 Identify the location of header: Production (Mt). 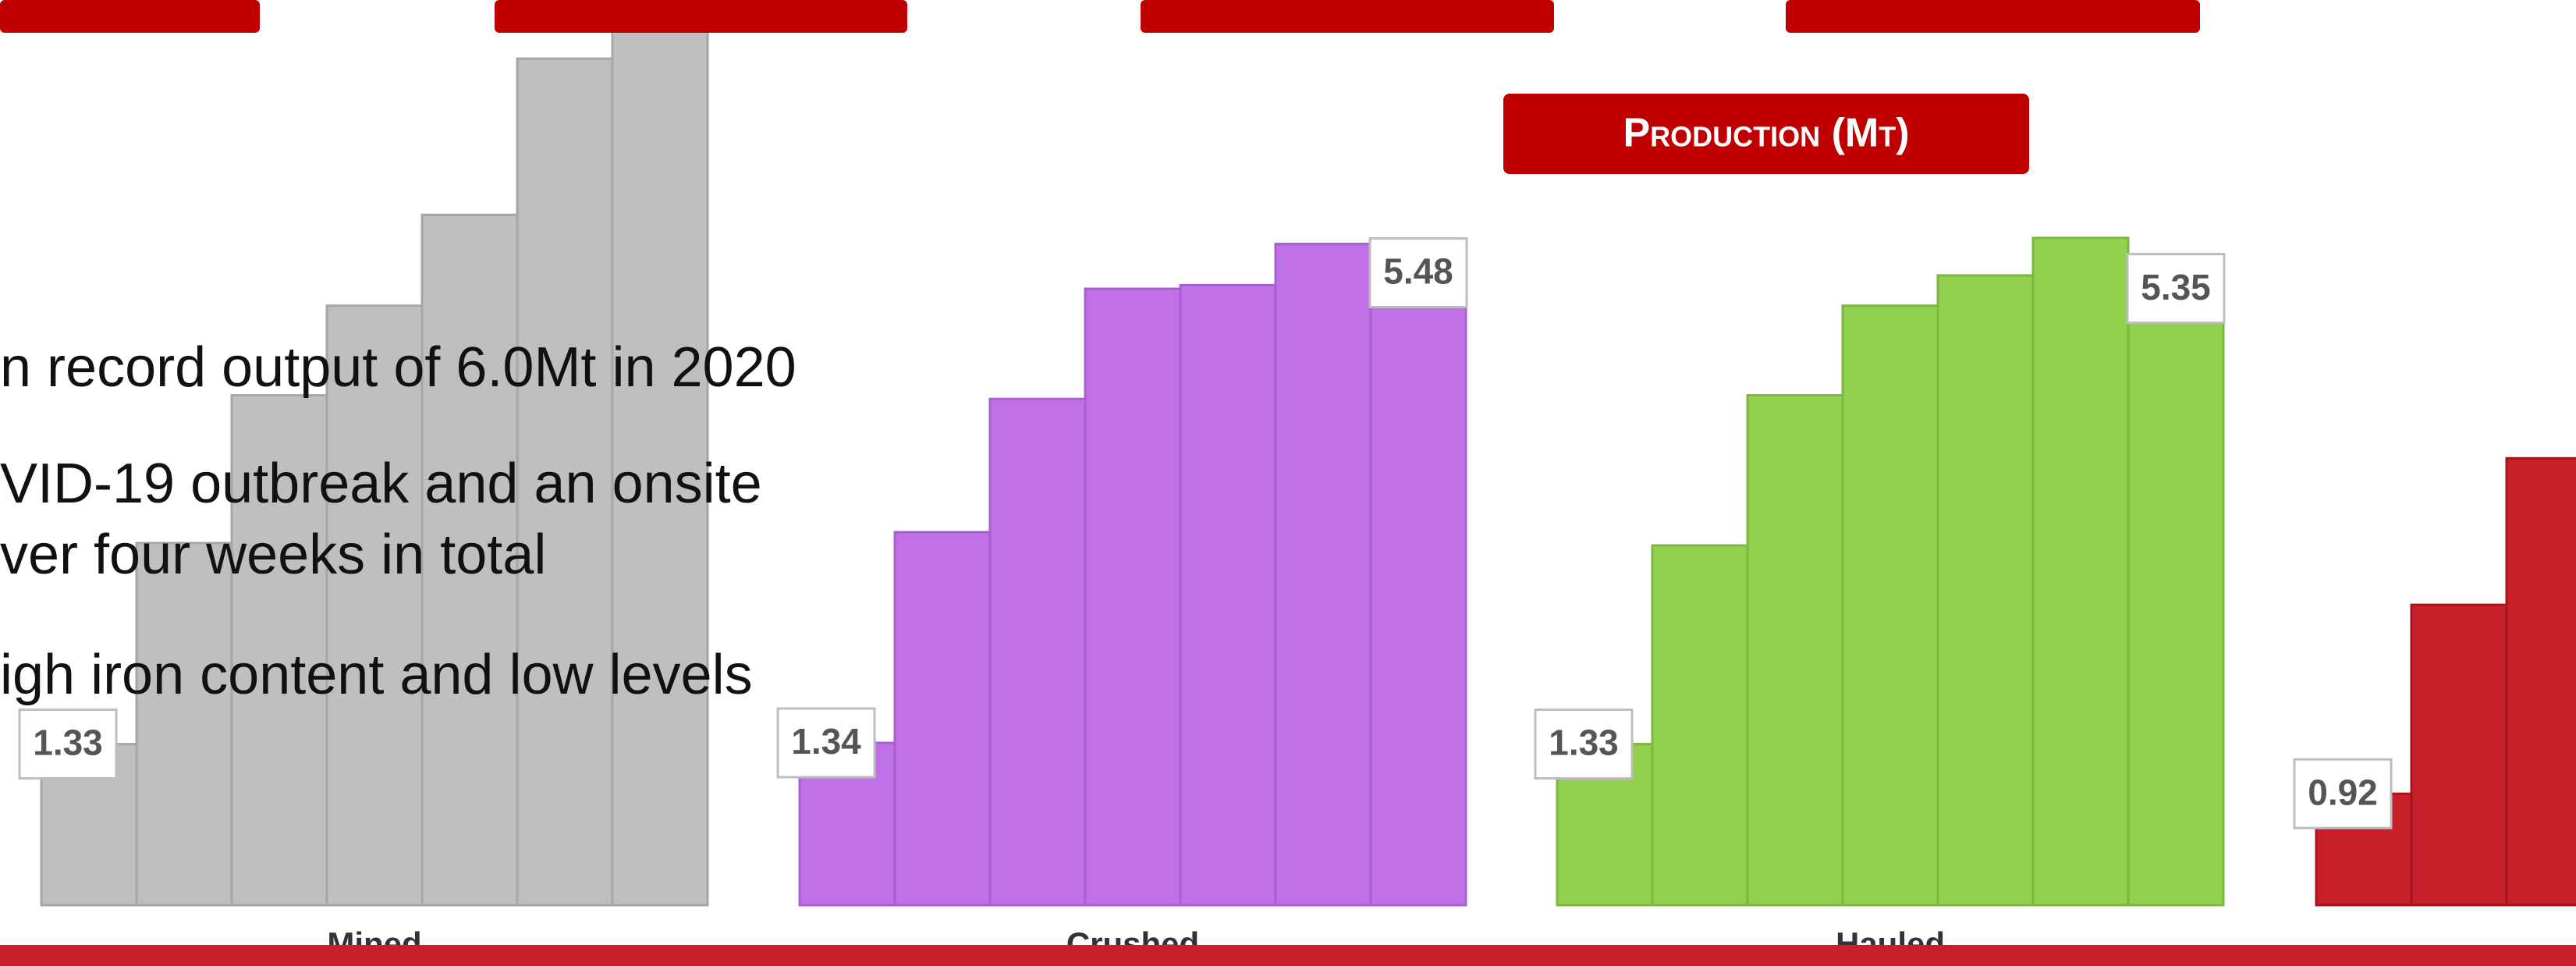
(1766, 133).